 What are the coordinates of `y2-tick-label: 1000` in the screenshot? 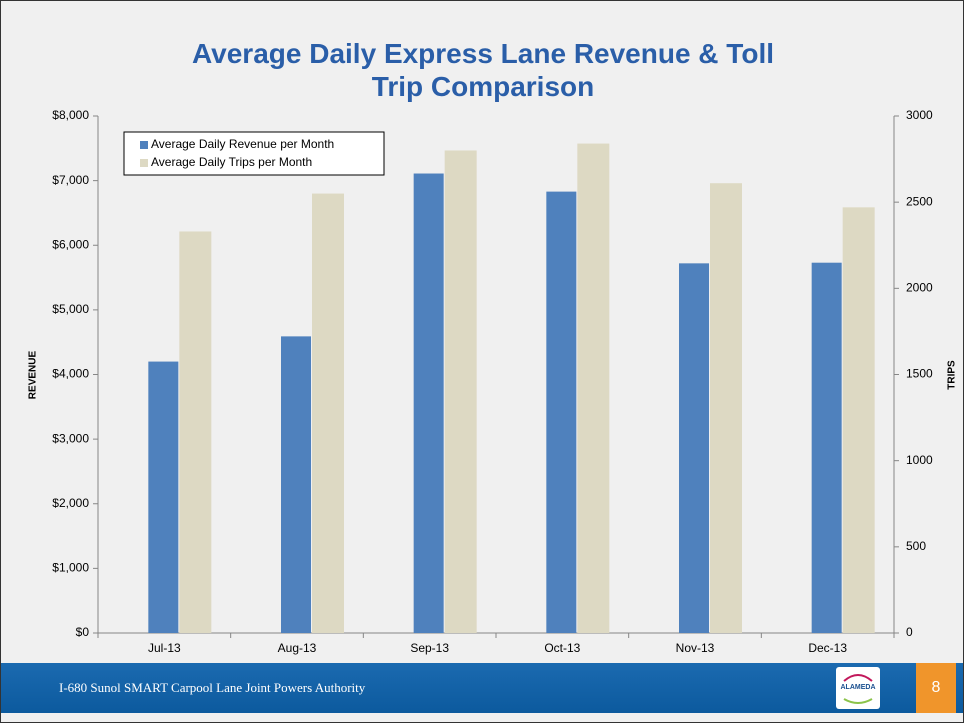 It's located at (919, 460).